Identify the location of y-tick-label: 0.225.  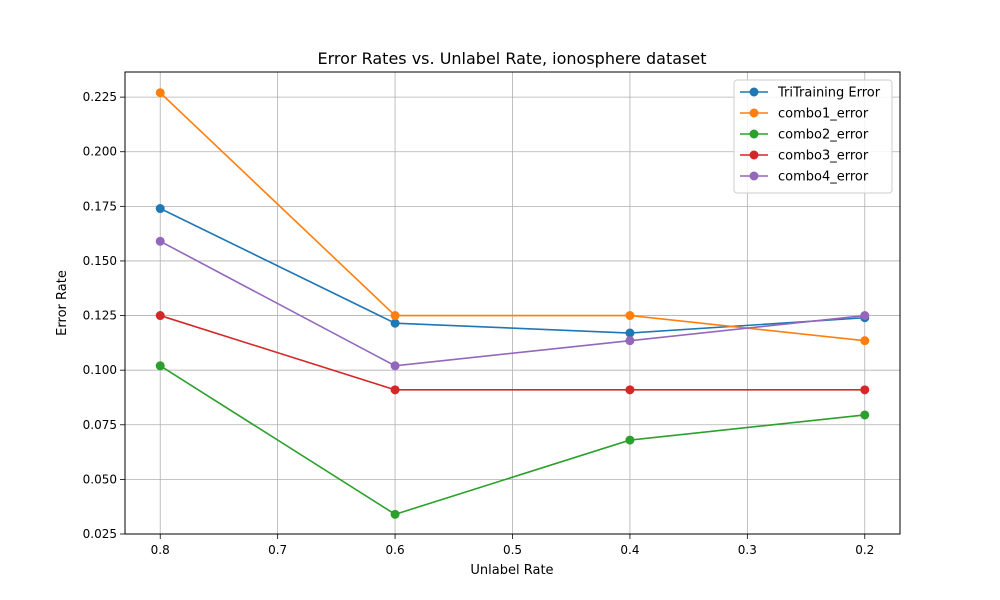
(100, 97).